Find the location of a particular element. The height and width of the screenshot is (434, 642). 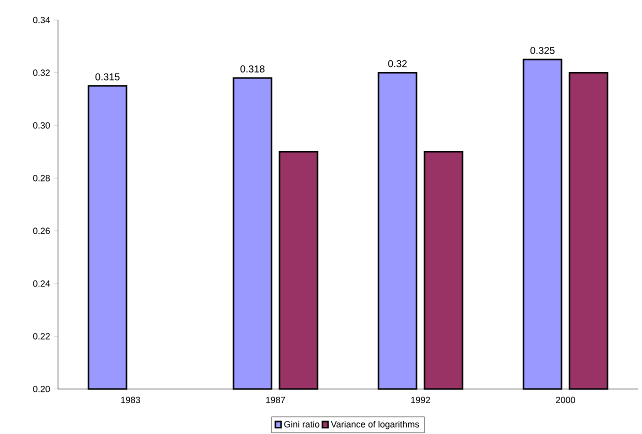

y-tick-label: 0.30 is located at coordinates (41, 125).